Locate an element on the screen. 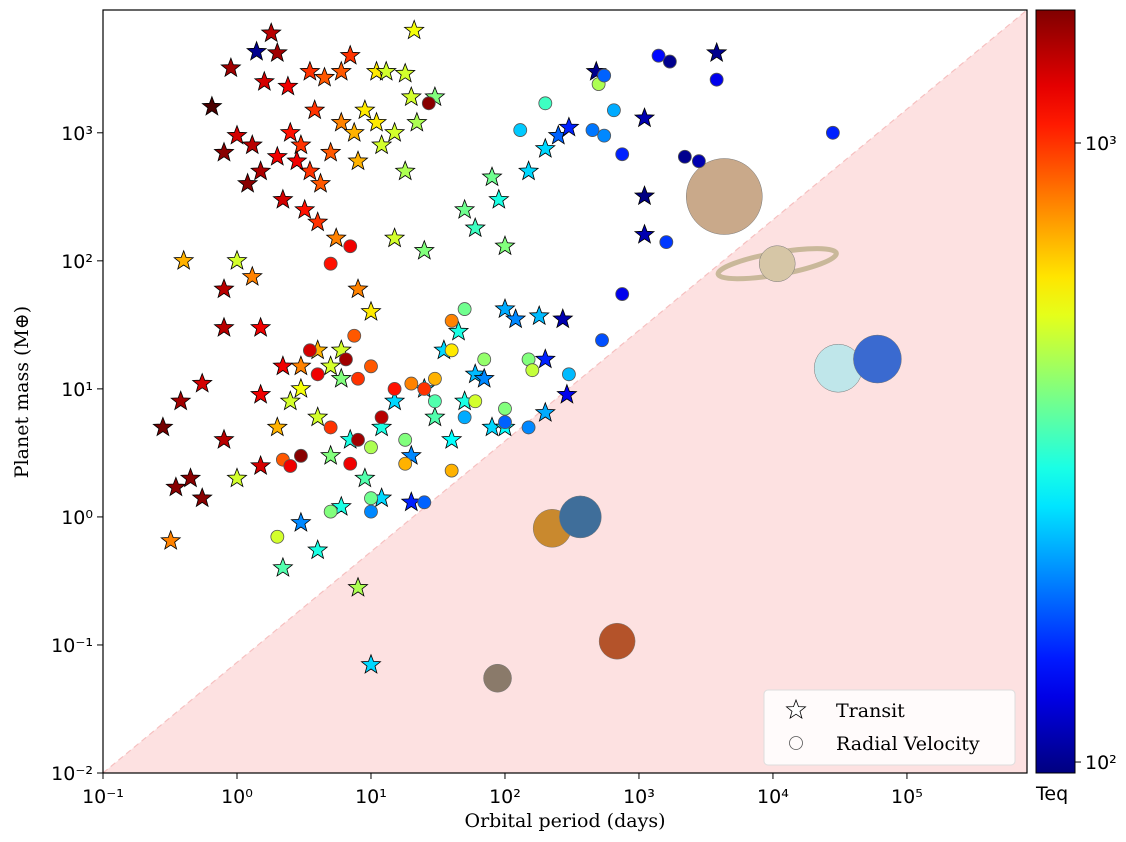  y-tick-label: 10⁻¹ is located at coordinates (72, 646).